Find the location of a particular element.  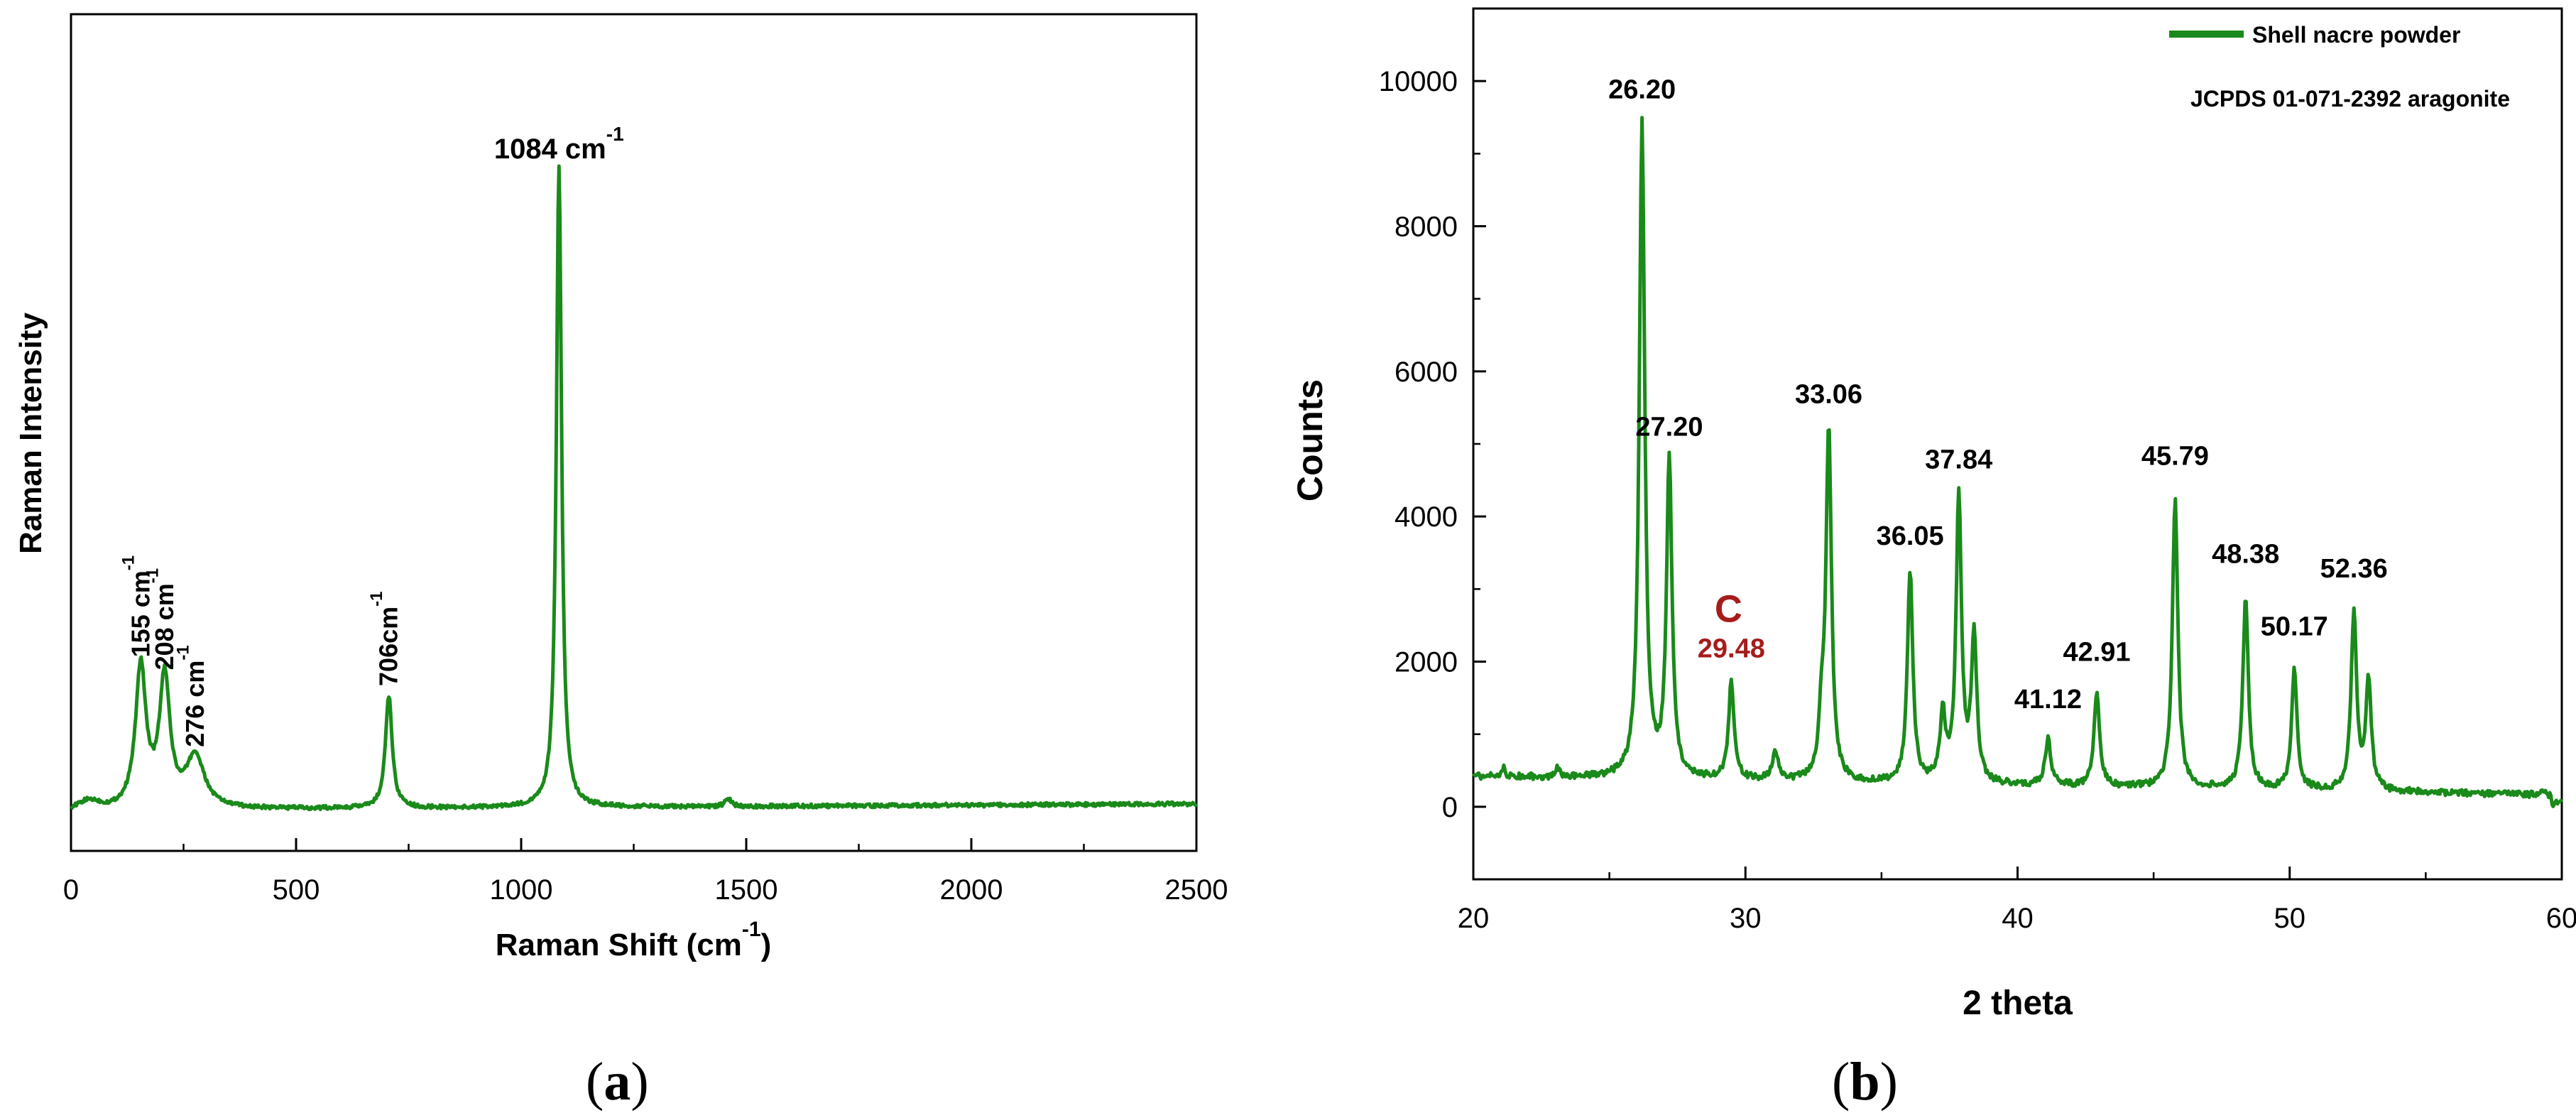

raman-peak-label-1: 208 cm-1 is located at coordinates (161, 619).